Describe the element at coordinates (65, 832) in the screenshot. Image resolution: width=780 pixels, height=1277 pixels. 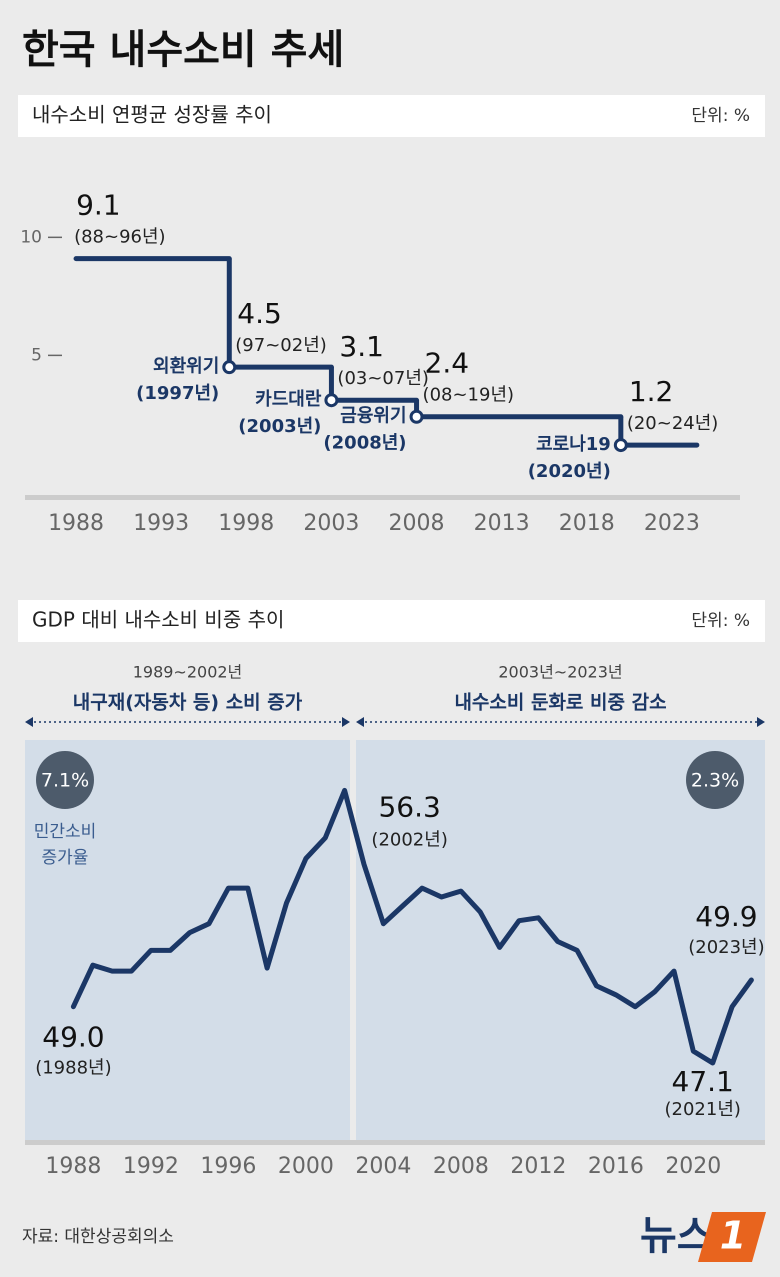
I see `growth-label: 민간소비` at that location.